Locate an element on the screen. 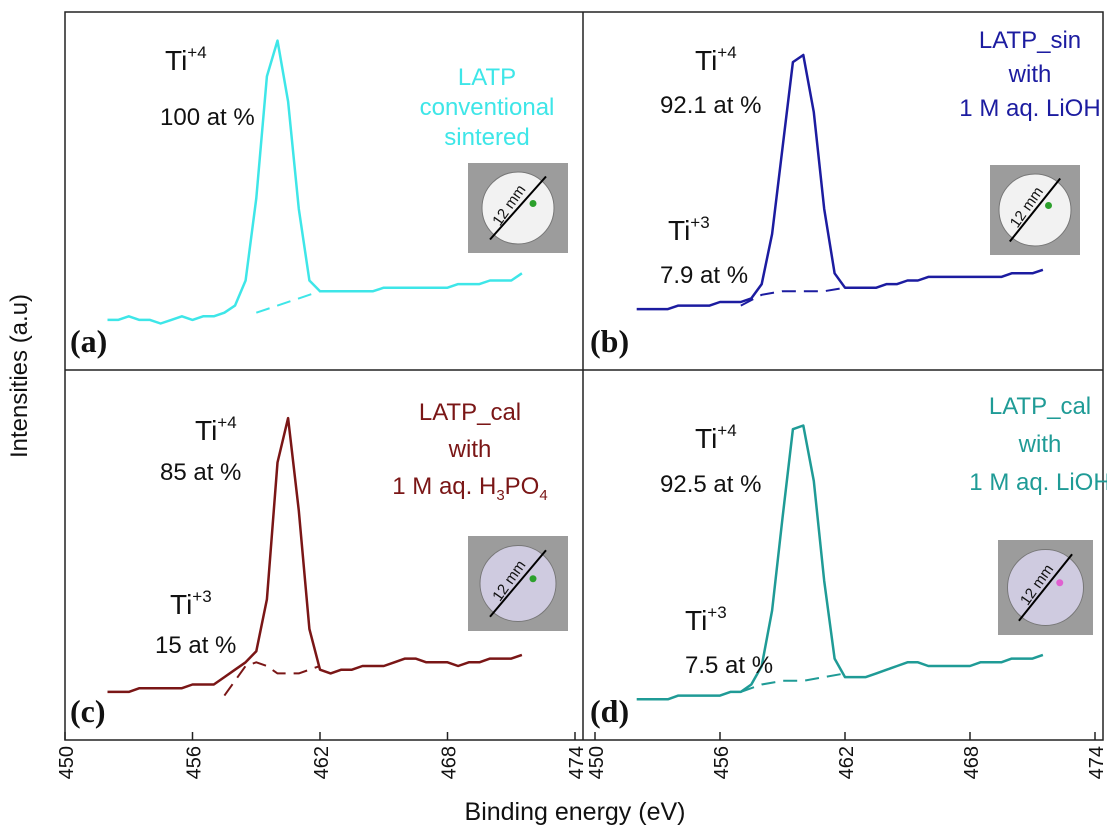 The height and width of the screenshot is (833, 1107). sample-text: PO is located at coordinates (522, 486).